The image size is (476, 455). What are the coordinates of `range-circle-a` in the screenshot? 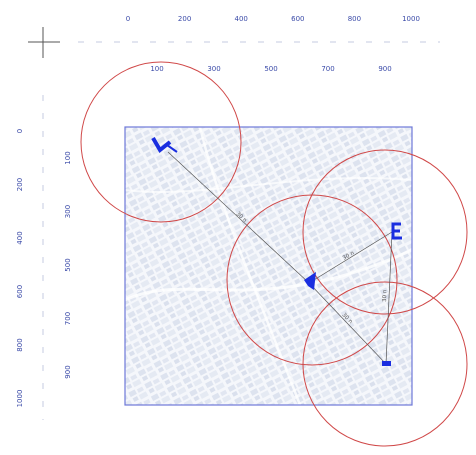 It's located at (161, 142).